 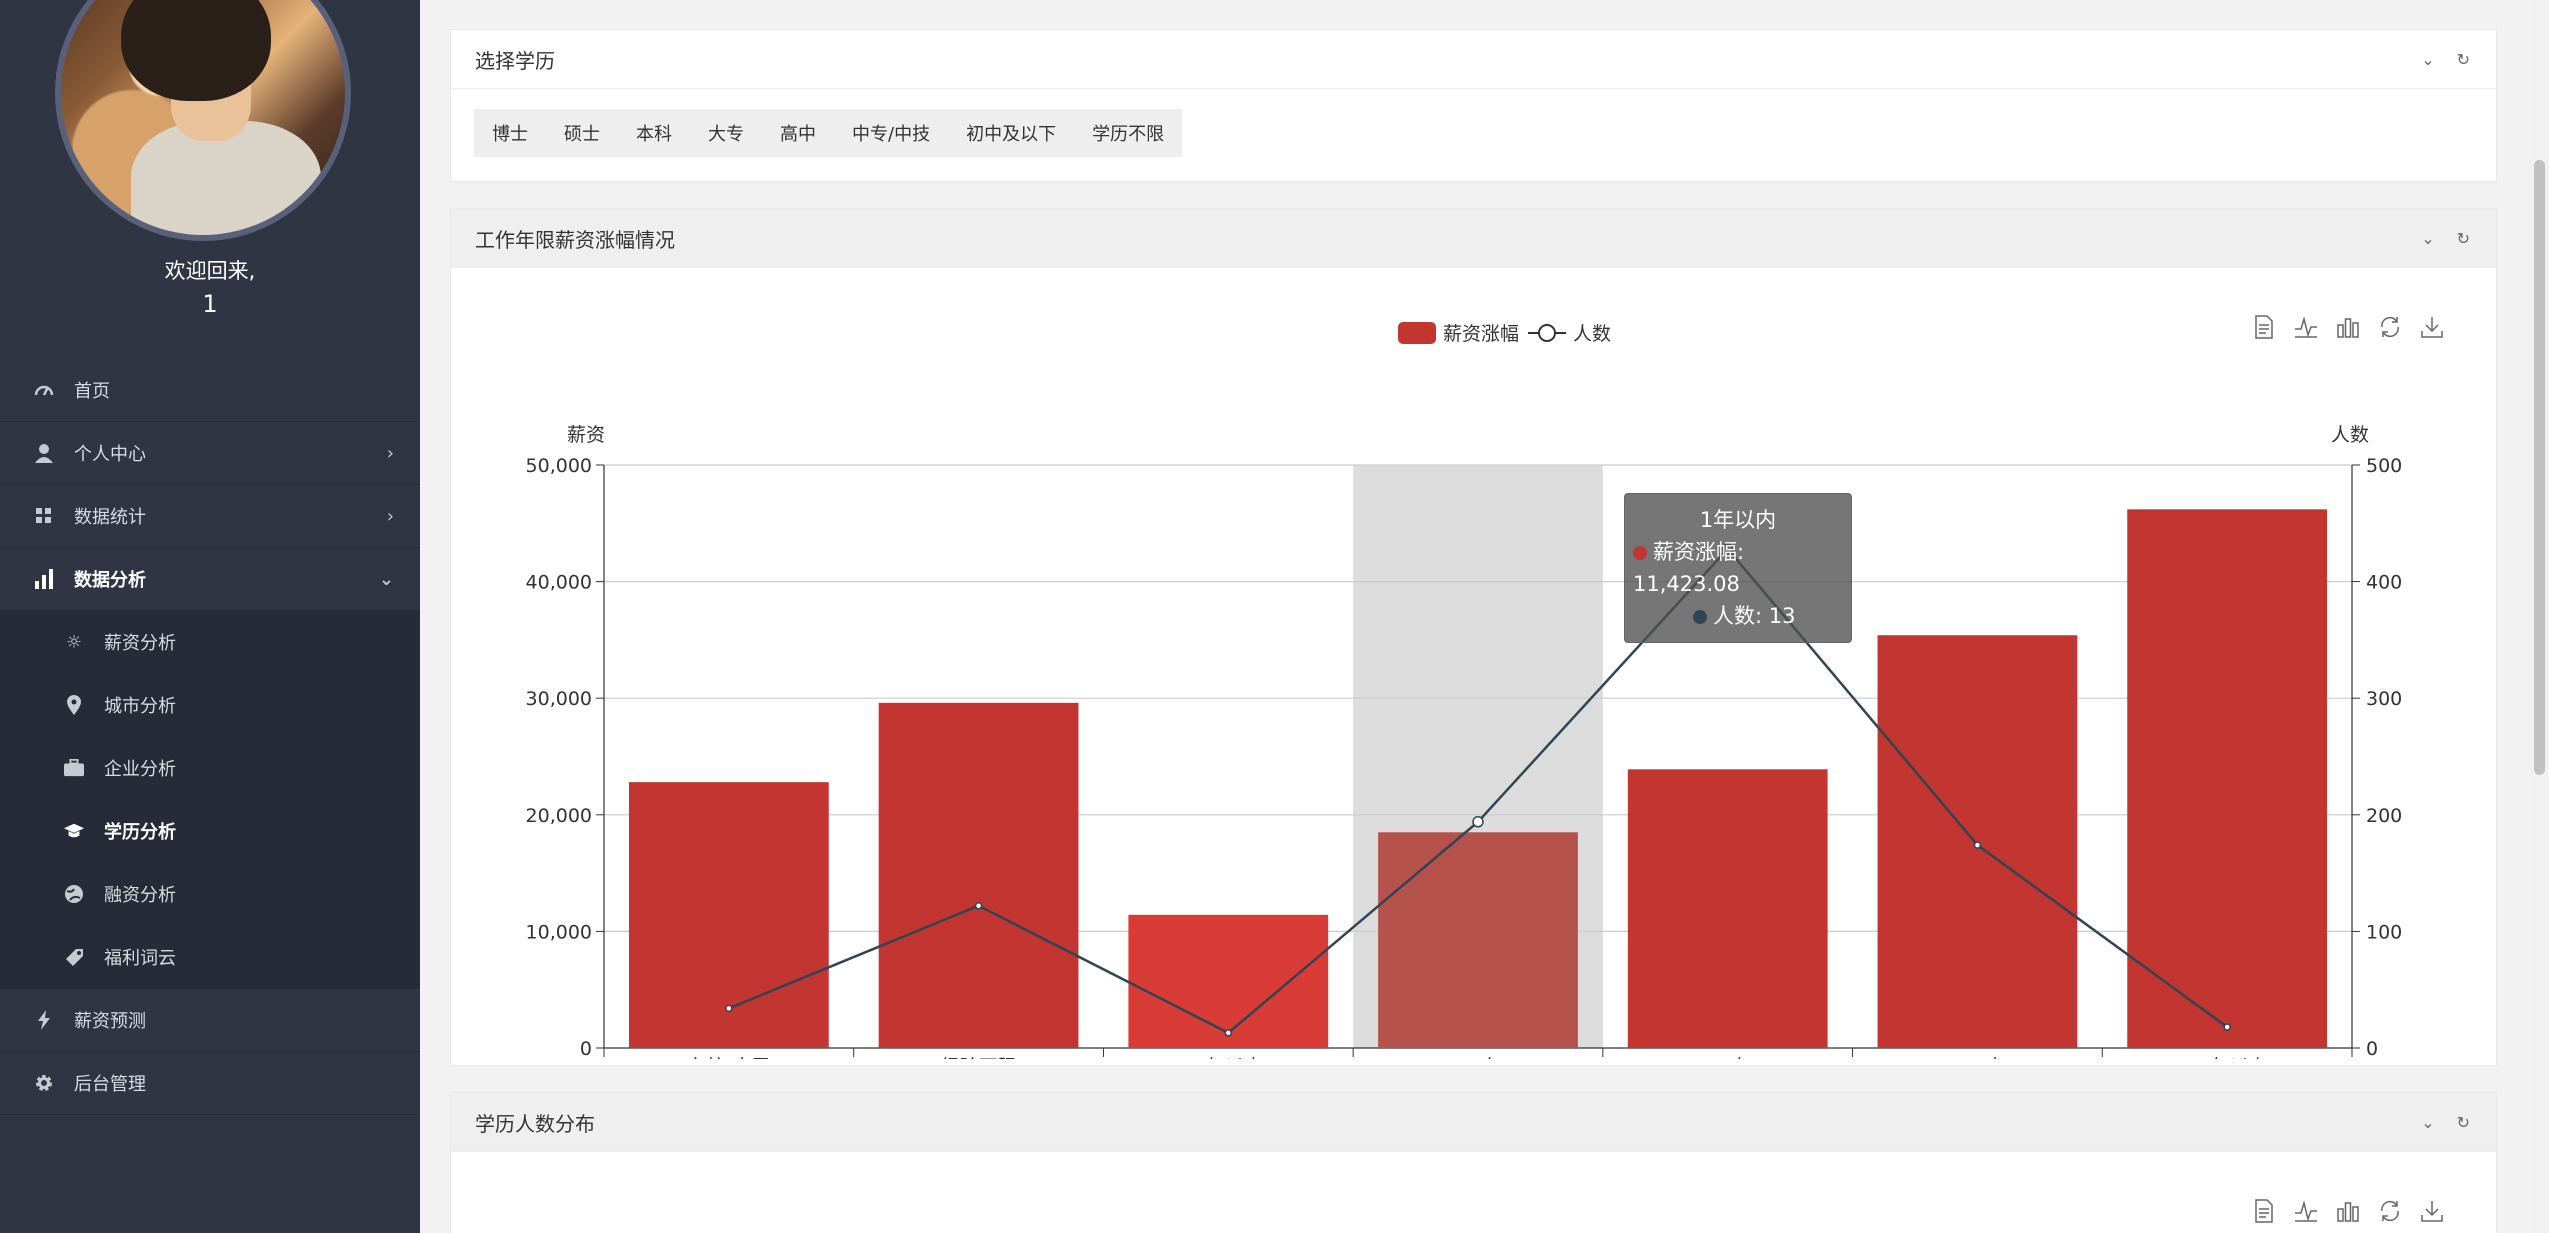 I want to click on bolt-icon, so click(x=44, y=1020).